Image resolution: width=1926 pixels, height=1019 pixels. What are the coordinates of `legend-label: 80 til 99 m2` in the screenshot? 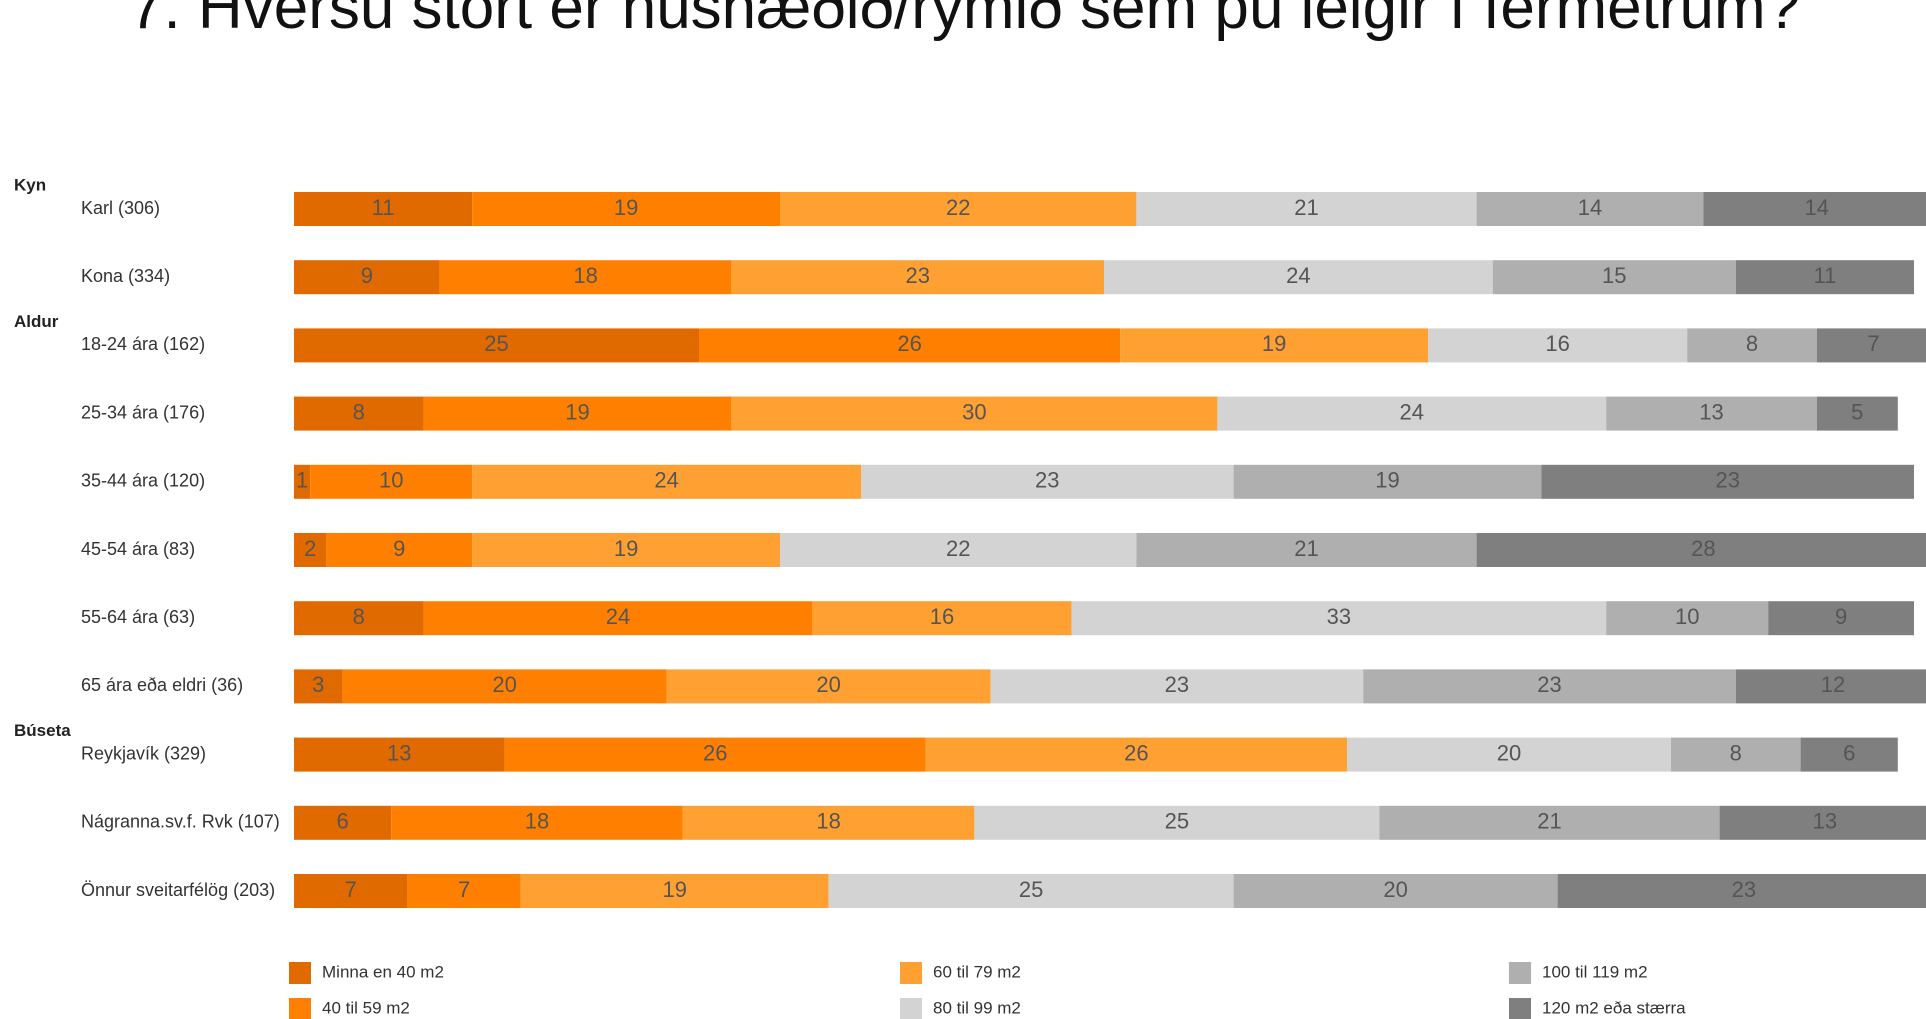 It's located at (977, 1007).